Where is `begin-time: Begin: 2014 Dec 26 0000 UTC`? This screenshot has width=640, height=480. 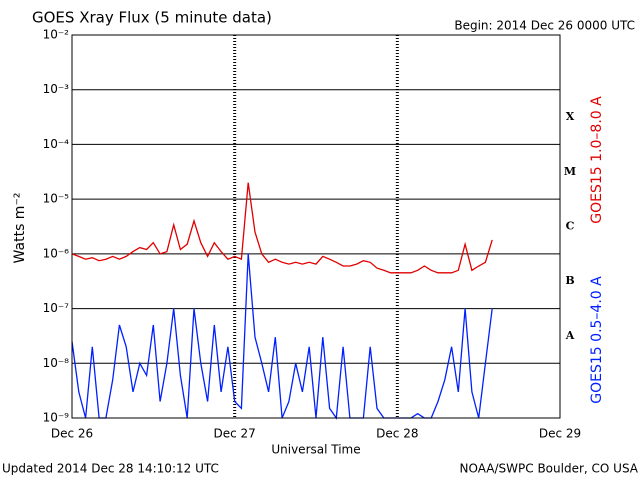 begin-time: Begin: 2014 Dec 26 0000 UTC is located at coordinates (544, 26).